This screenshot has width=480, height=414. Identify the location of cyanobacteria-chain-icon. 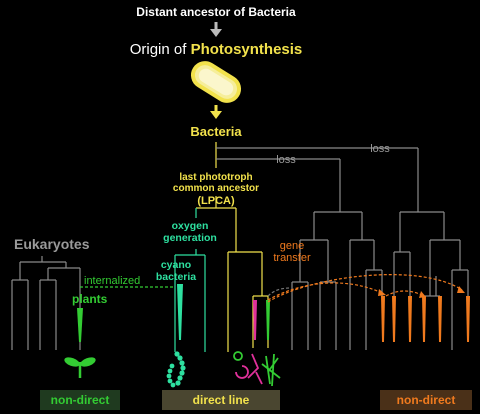
(176, 369).